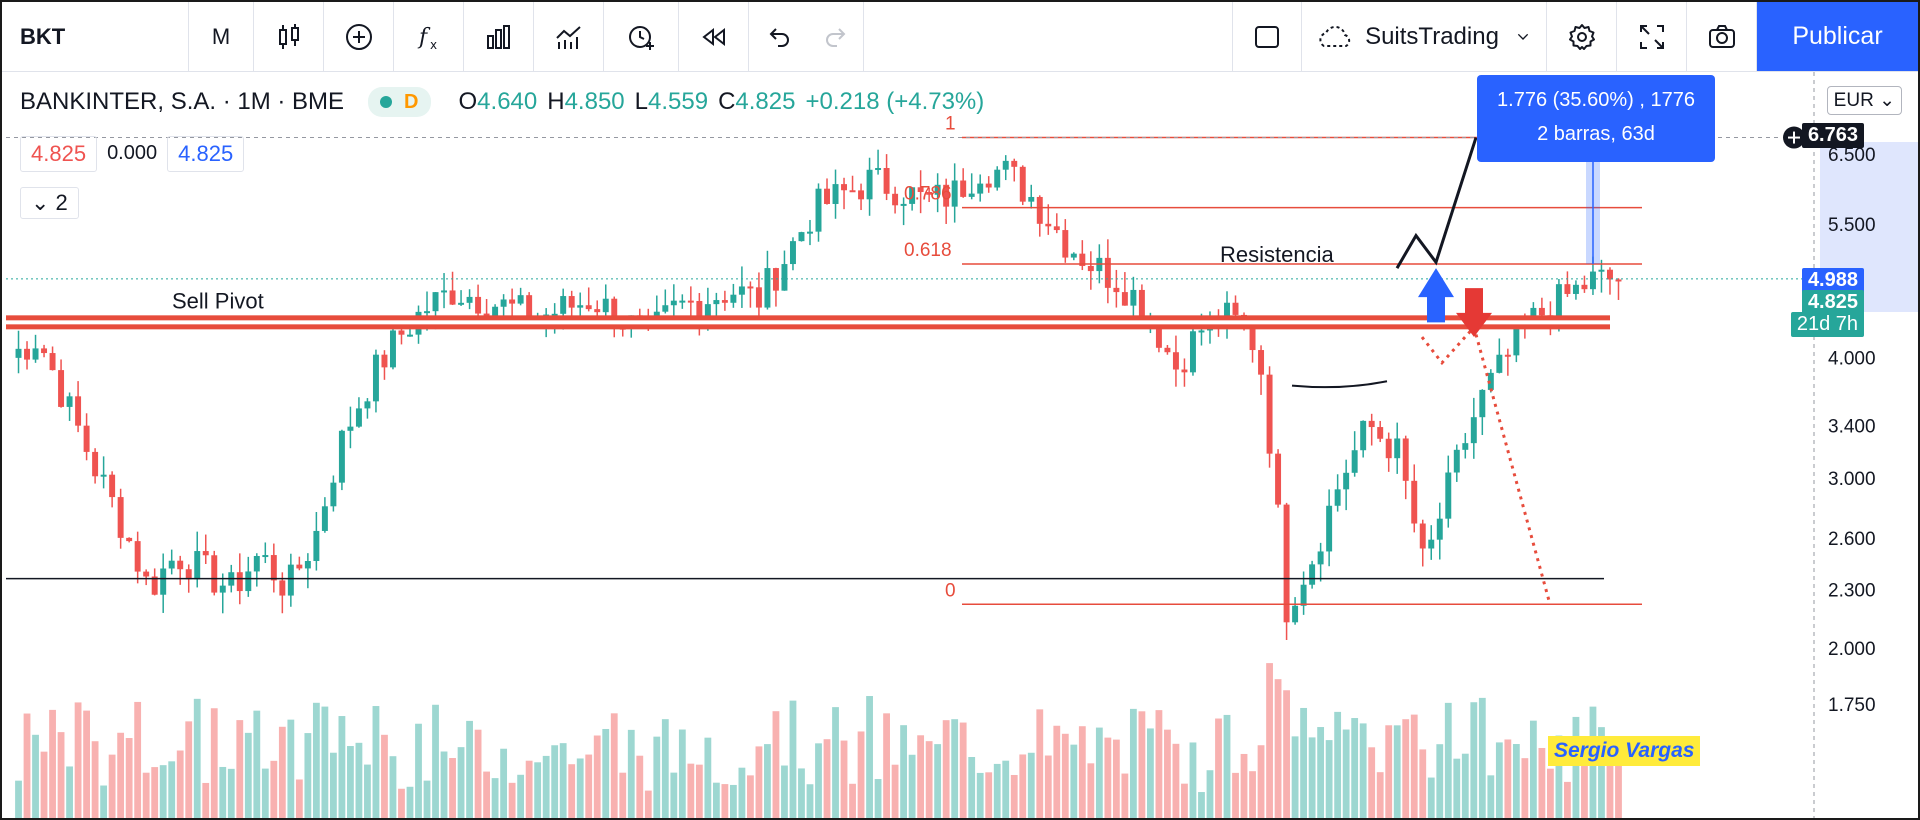 This screenshot has height=820, width=1920. Describe the element at coordinates (678, 101) in the screenshot. I see `low-value: 4.559` at that location.